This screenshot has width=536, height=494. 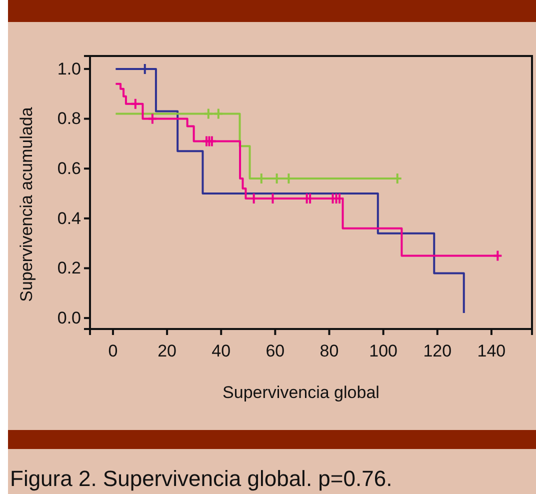 What do you see at coordinates (113, 351) in the screenshot?
I see `x-tick-label: 0` at bounding box center [113, 351].